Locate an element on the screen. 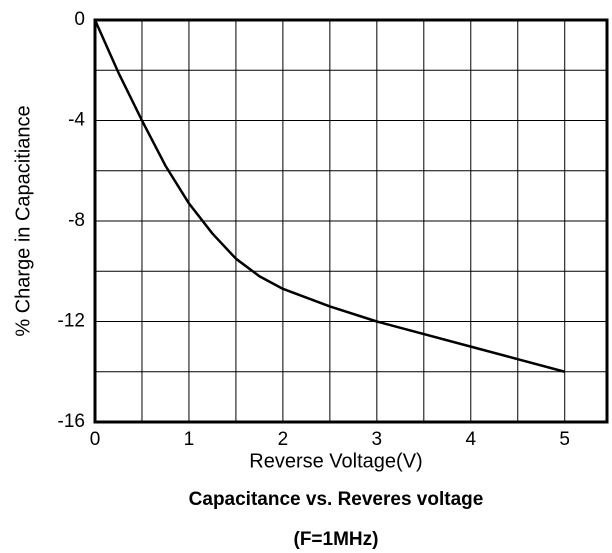 The height and width of the screenshot is (553, 612). y-tick-label: -4 is located at coordinates (76, 120).